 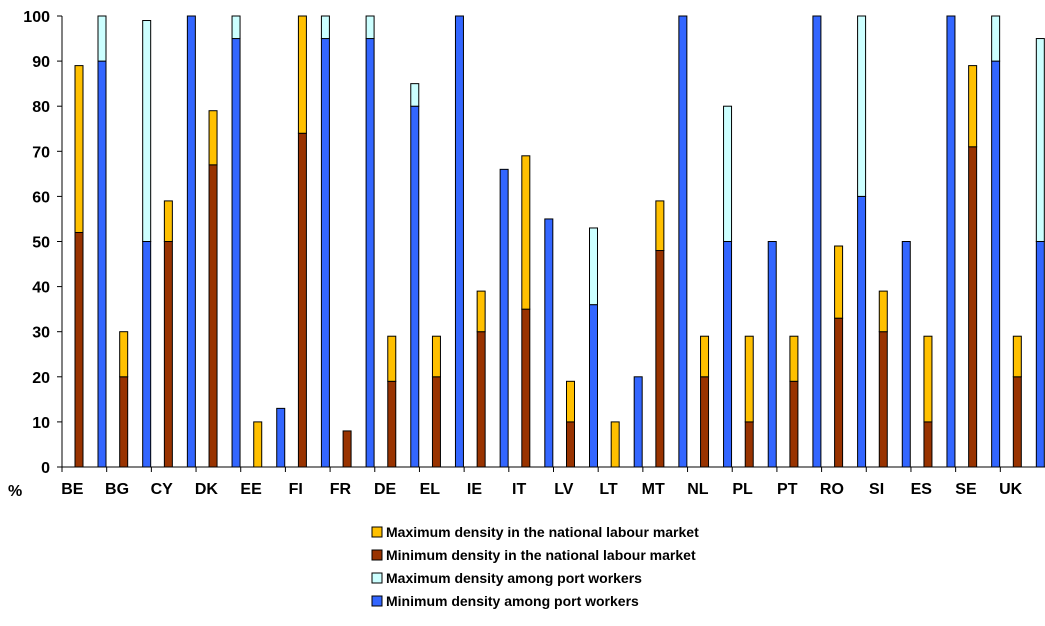 What do you see at coordinates (117, 489) in the screenshot?
I see `x-tick-label: BG` at bounding box center [117, 489].